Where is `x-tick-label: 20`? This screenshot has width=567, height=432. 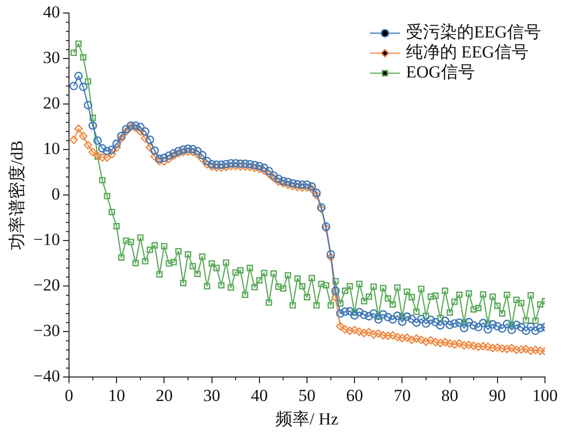 x-tick-label: 20 is located at coordinates (164, 395).